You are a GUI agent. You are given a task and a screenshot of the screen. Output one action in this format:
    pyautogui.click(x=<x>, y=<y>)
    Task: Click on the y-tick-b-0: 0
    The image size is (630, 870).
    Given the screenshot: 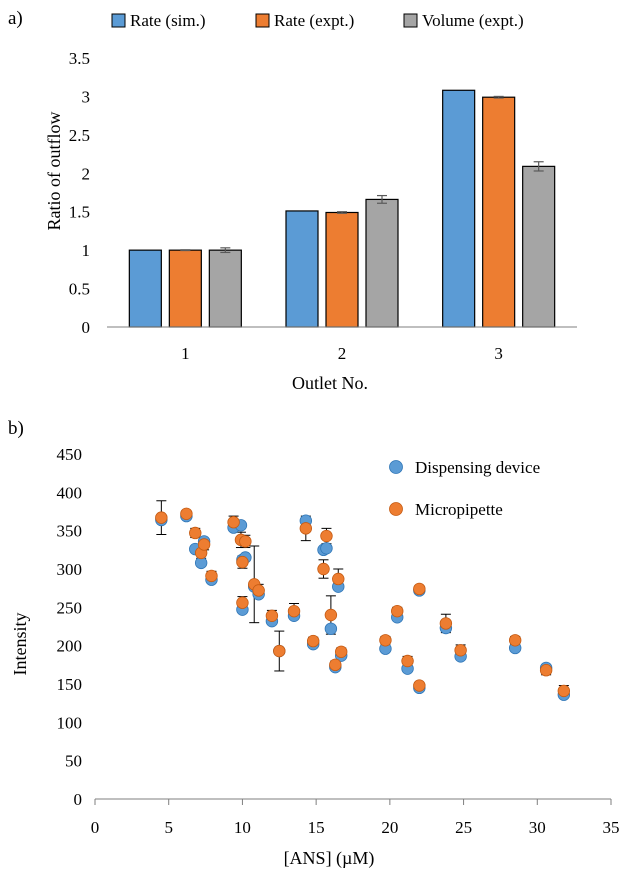 What is the action you would take?
    pyautogui.click(x=78, y=799)
    